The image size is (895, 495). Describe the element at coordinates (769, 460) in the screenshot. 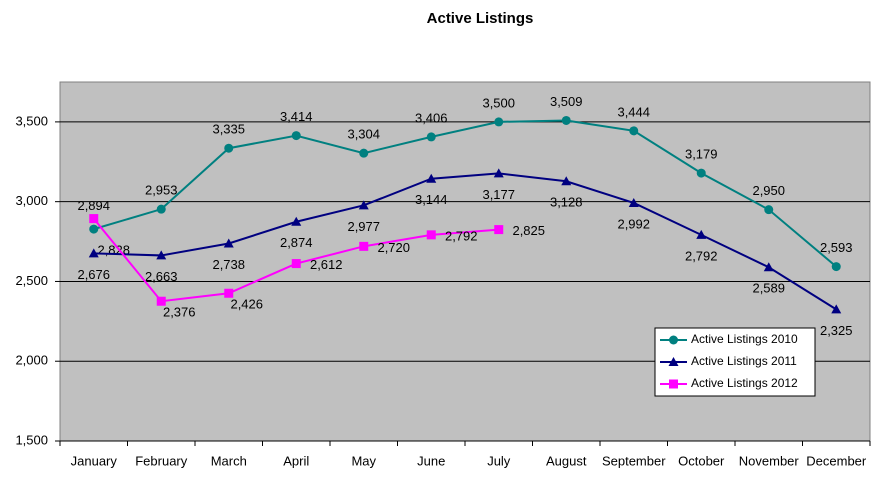

I see `x-tick-label: November` at that location.